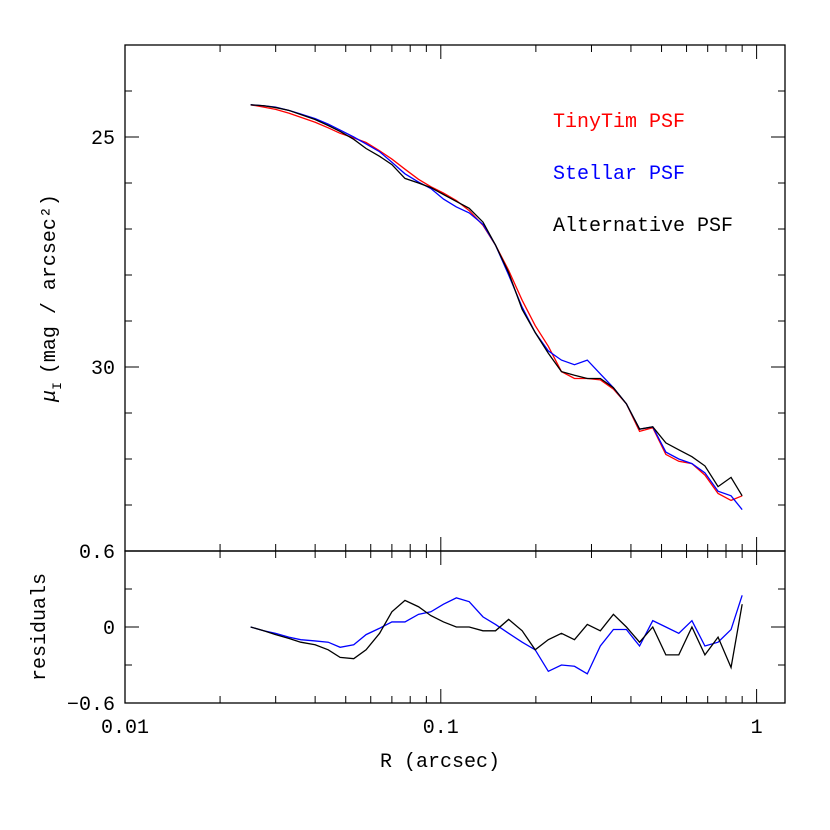  What do you see at coordinates (125, 728) in the screenshot?
I see `x-tick-label: 0.01` at bounding box center [125, 728].